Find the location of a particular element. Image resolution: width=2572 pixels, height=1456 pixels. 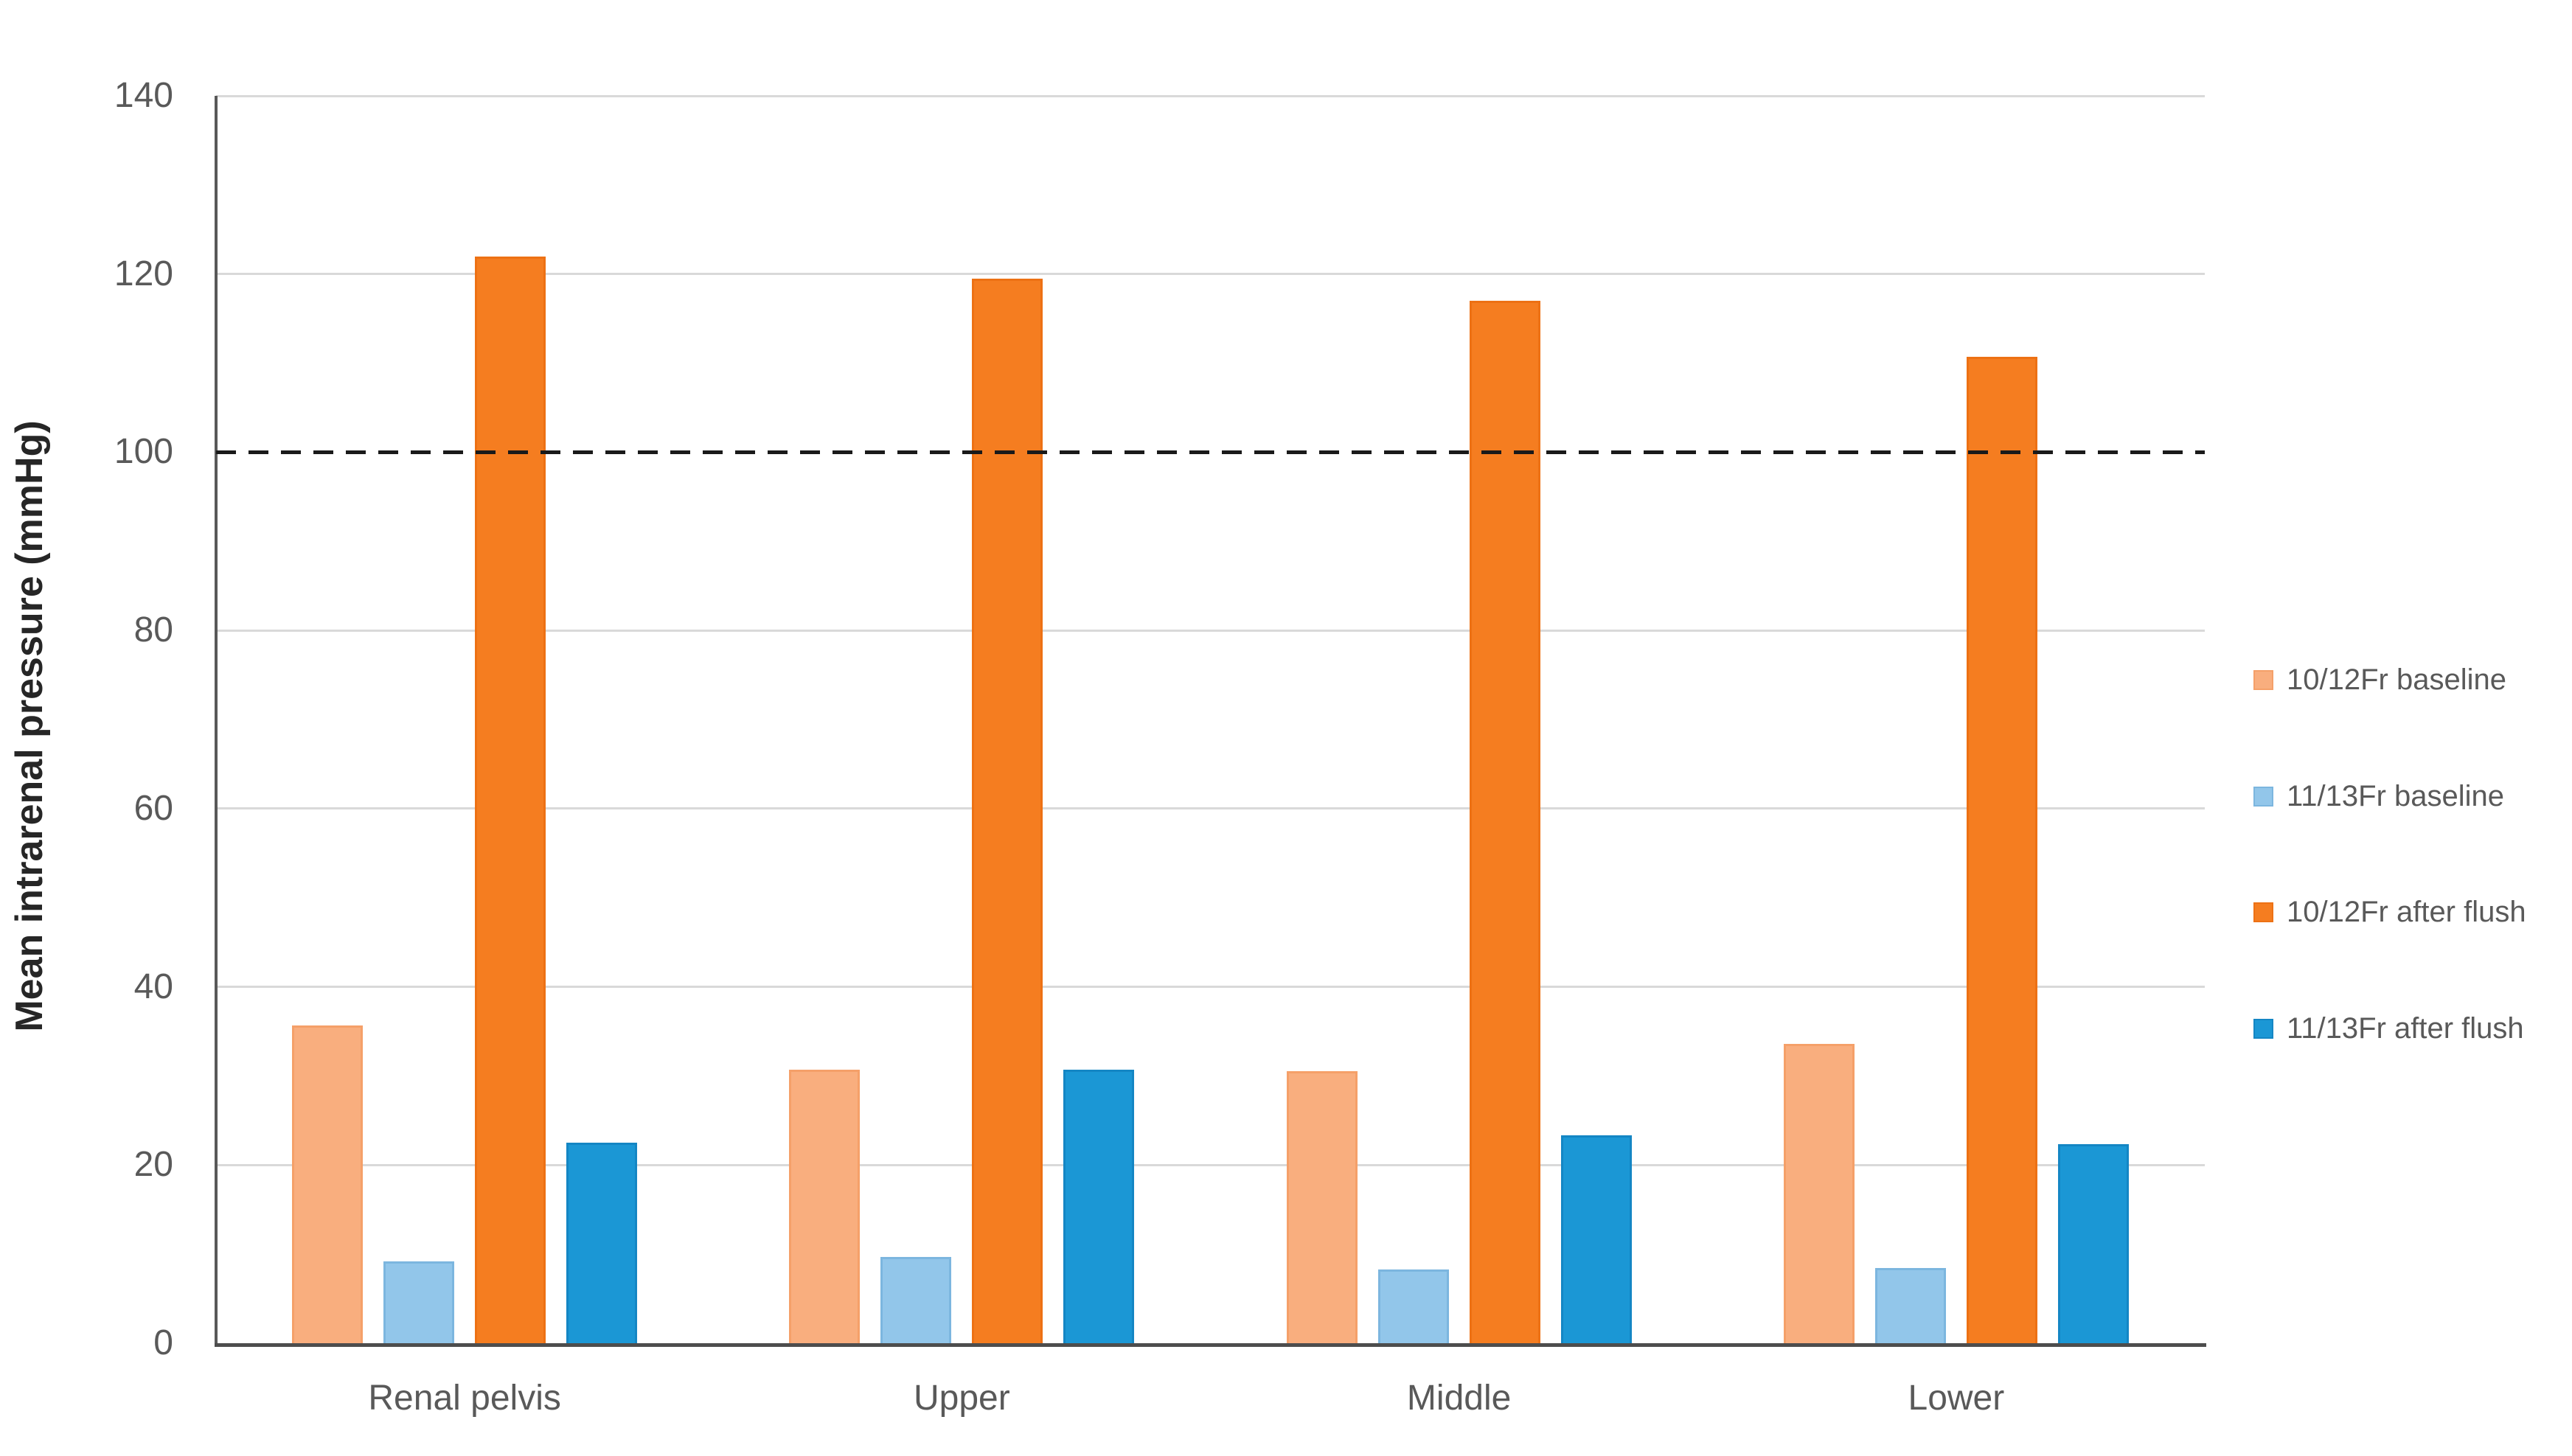

y-tick-label-80: 80 is located at coordinates (153, 630).